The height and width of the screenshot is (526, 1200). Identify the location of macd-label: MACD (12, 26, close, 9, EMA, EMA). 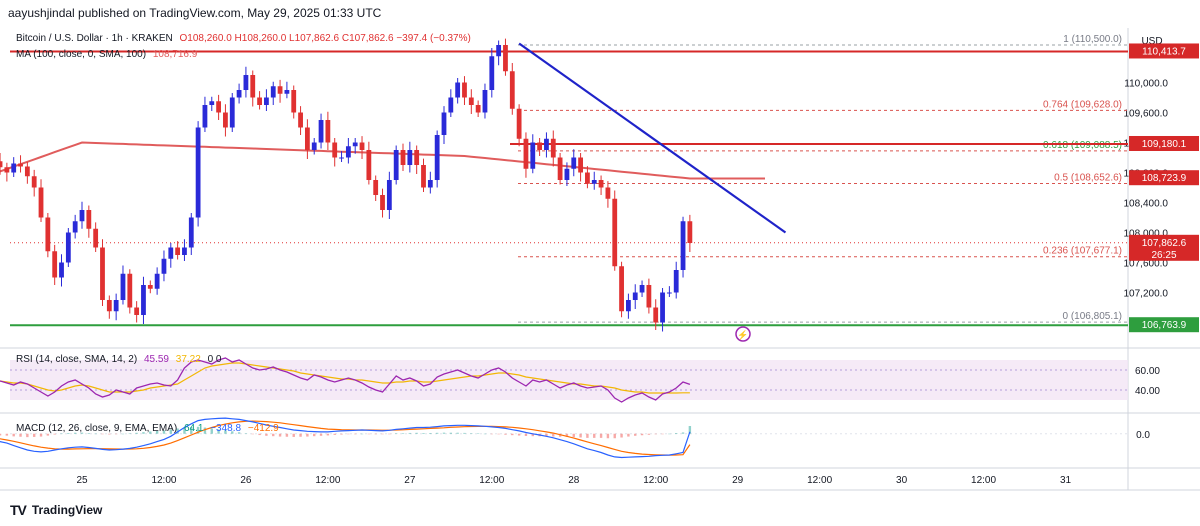
(97, 428).